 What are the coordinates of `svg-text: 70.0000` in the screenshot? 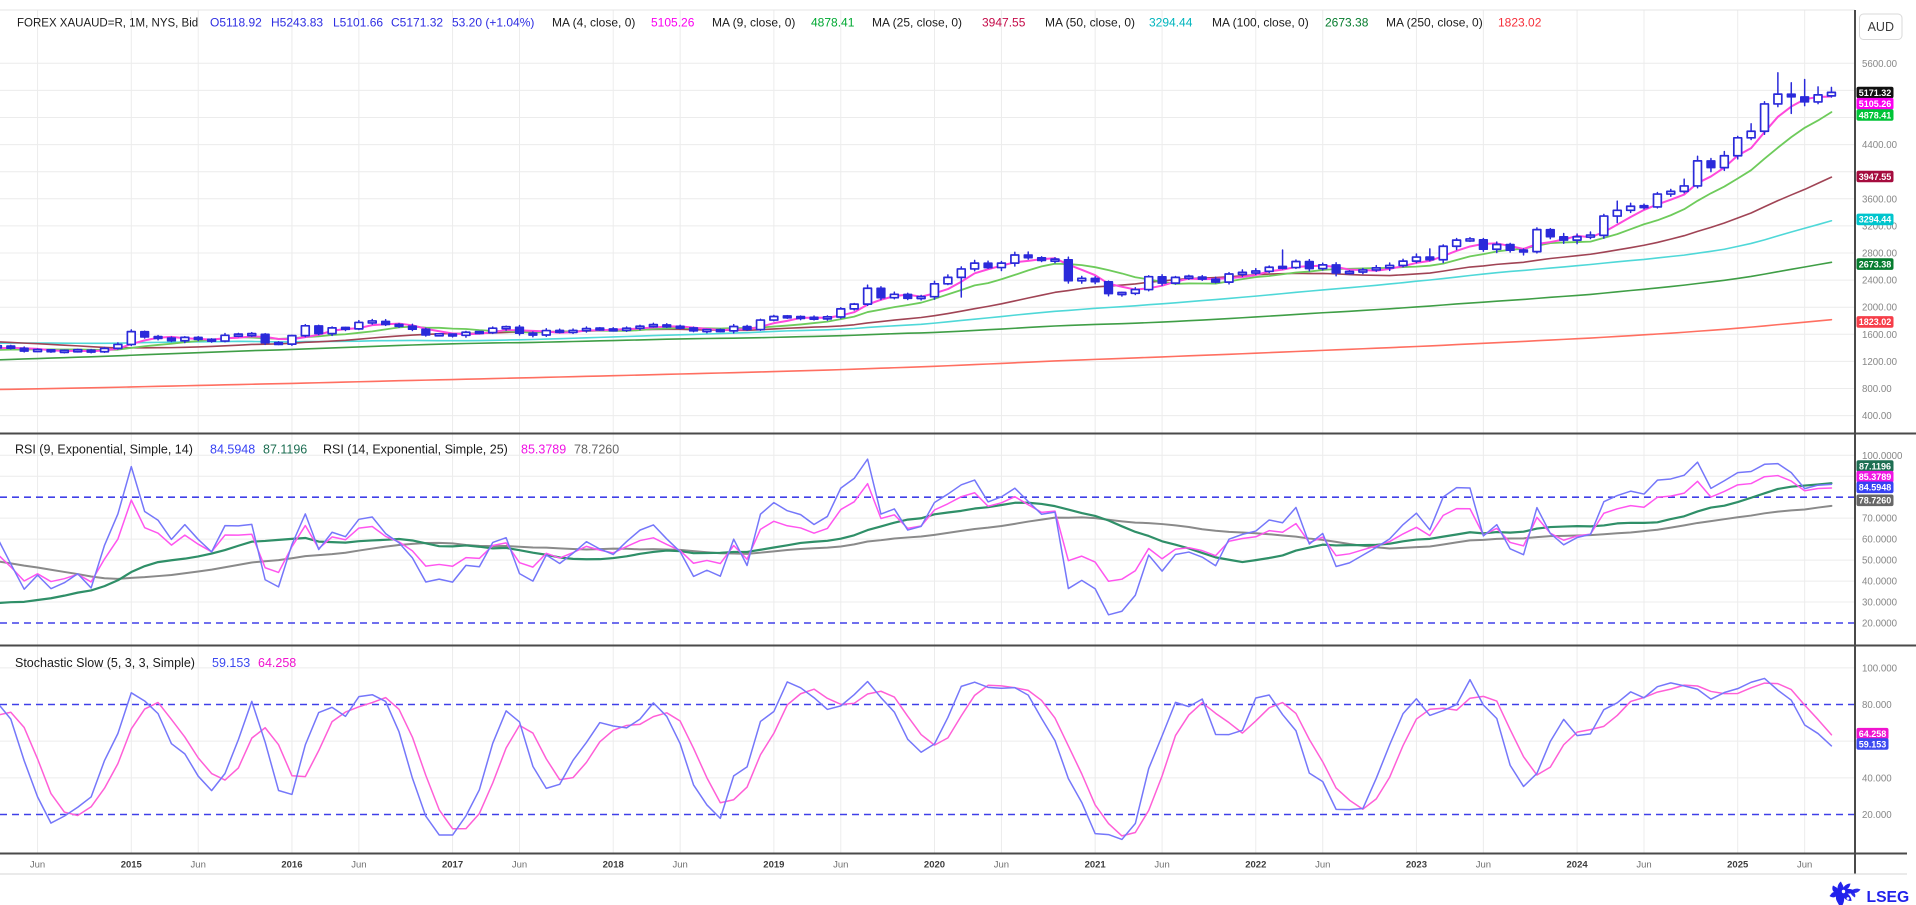 It's located at (1880, 519).